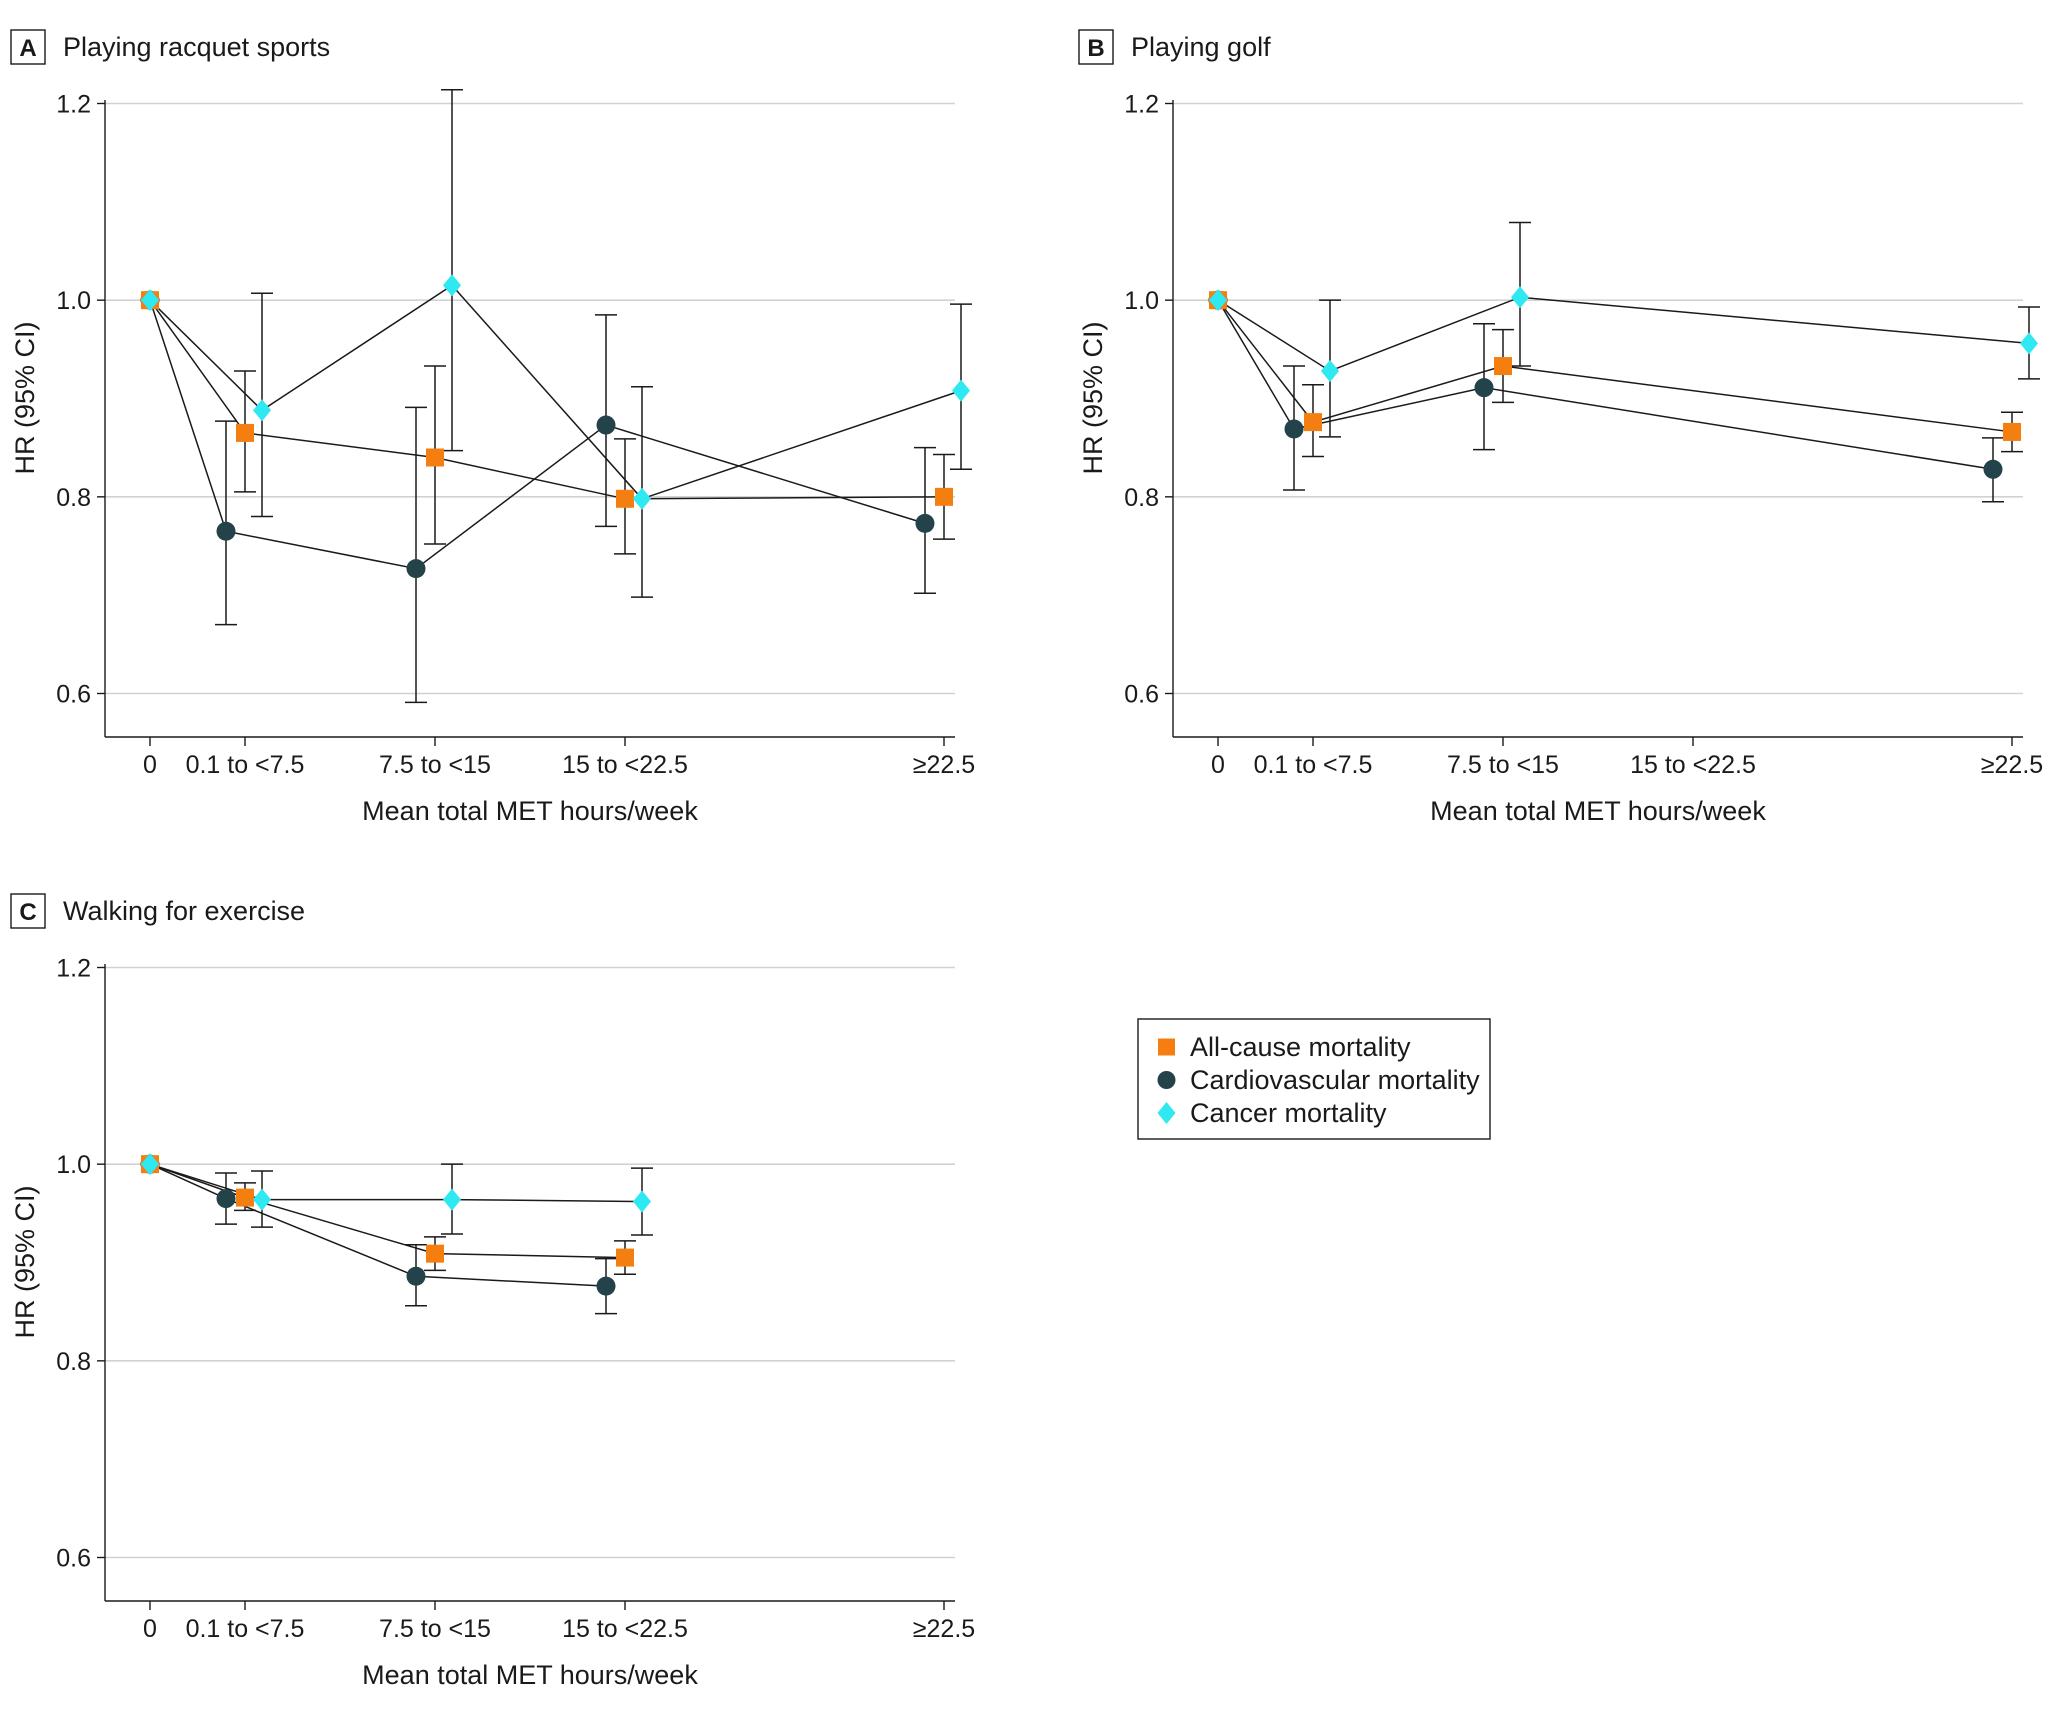 This screenshot has width=2048, height=1710. Describe the element at coordinates (1335, 1080) in the screenshot. I see `legend-label: Cardiovascular mortality` at that location.